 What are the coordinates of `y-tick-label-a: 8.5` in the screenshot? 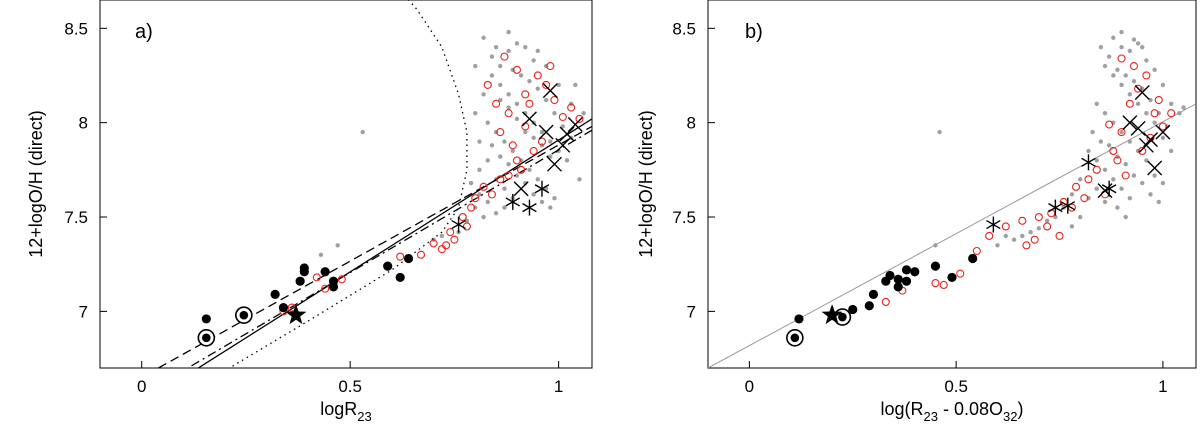 It's located at (76, 28).